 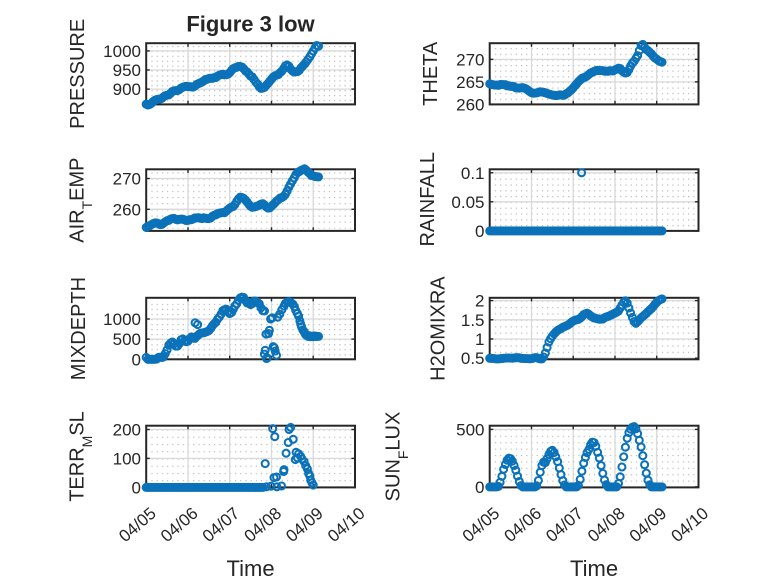 What do you see at coordinates (473, 320) in the screenshot?
I see `svg-text: 1.5` at bounding box center [473, 320].